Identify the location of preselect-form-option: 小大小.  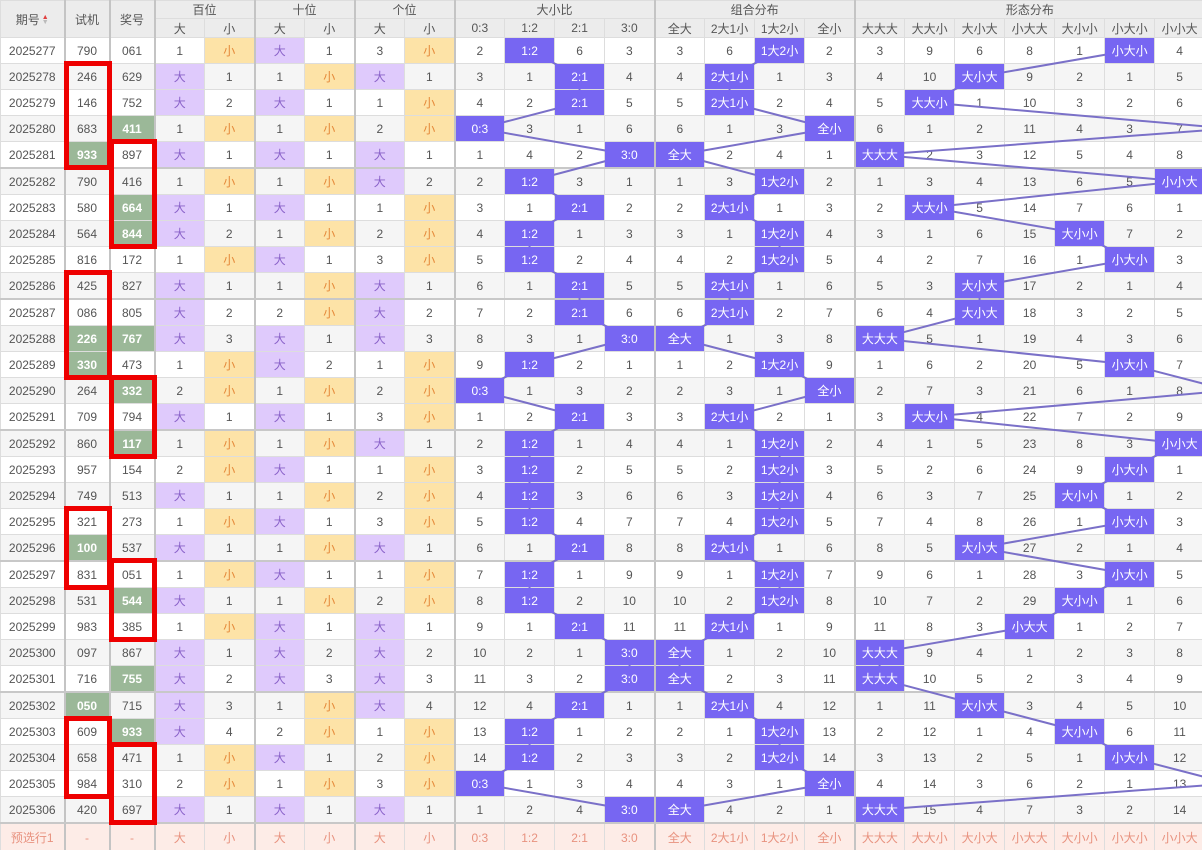
(1130, 836).